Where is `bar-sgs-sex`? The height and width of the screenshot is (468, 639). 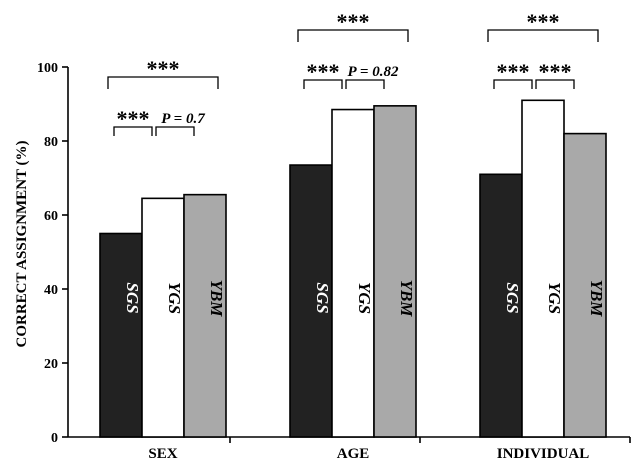 bar-sgs-sex is located at coordinates (121, 335).